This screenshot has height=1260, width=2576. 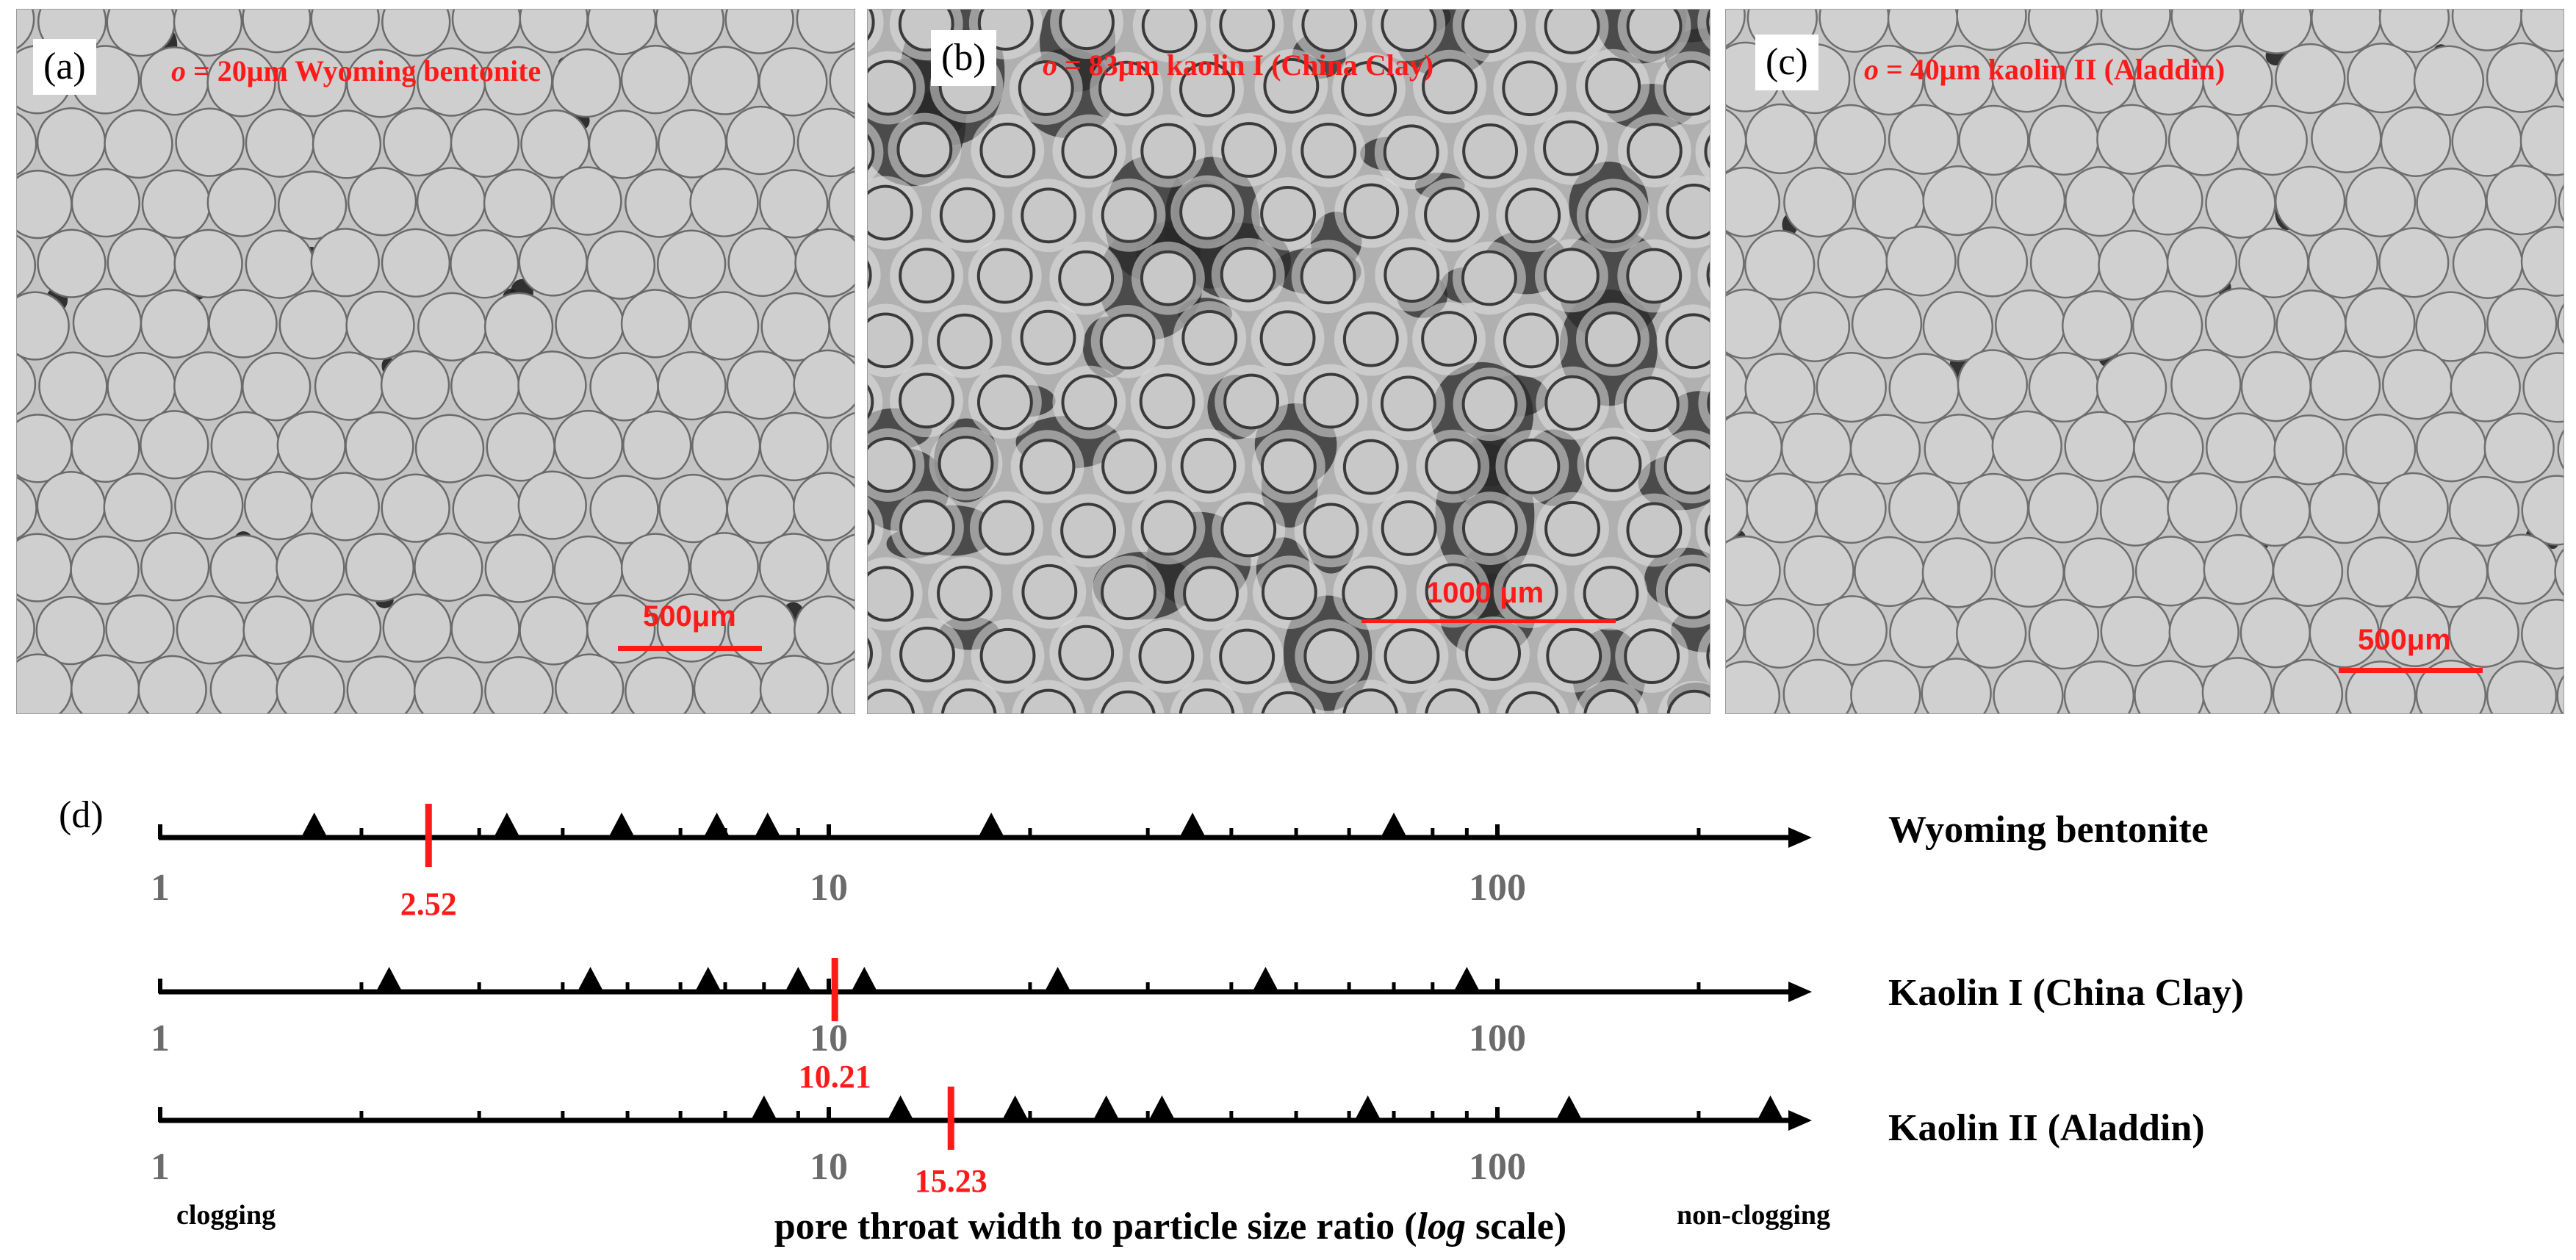 I want to click on scale-bar-label-c: 500μm, so click(x=2404, y=640).